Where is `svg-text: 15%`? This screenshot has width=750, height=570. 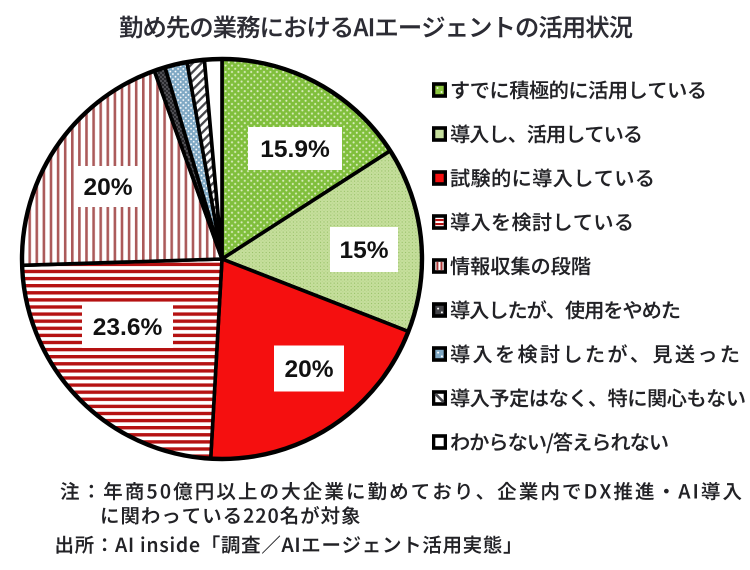 svg-text: 15% is located at coordinates (363, 250).